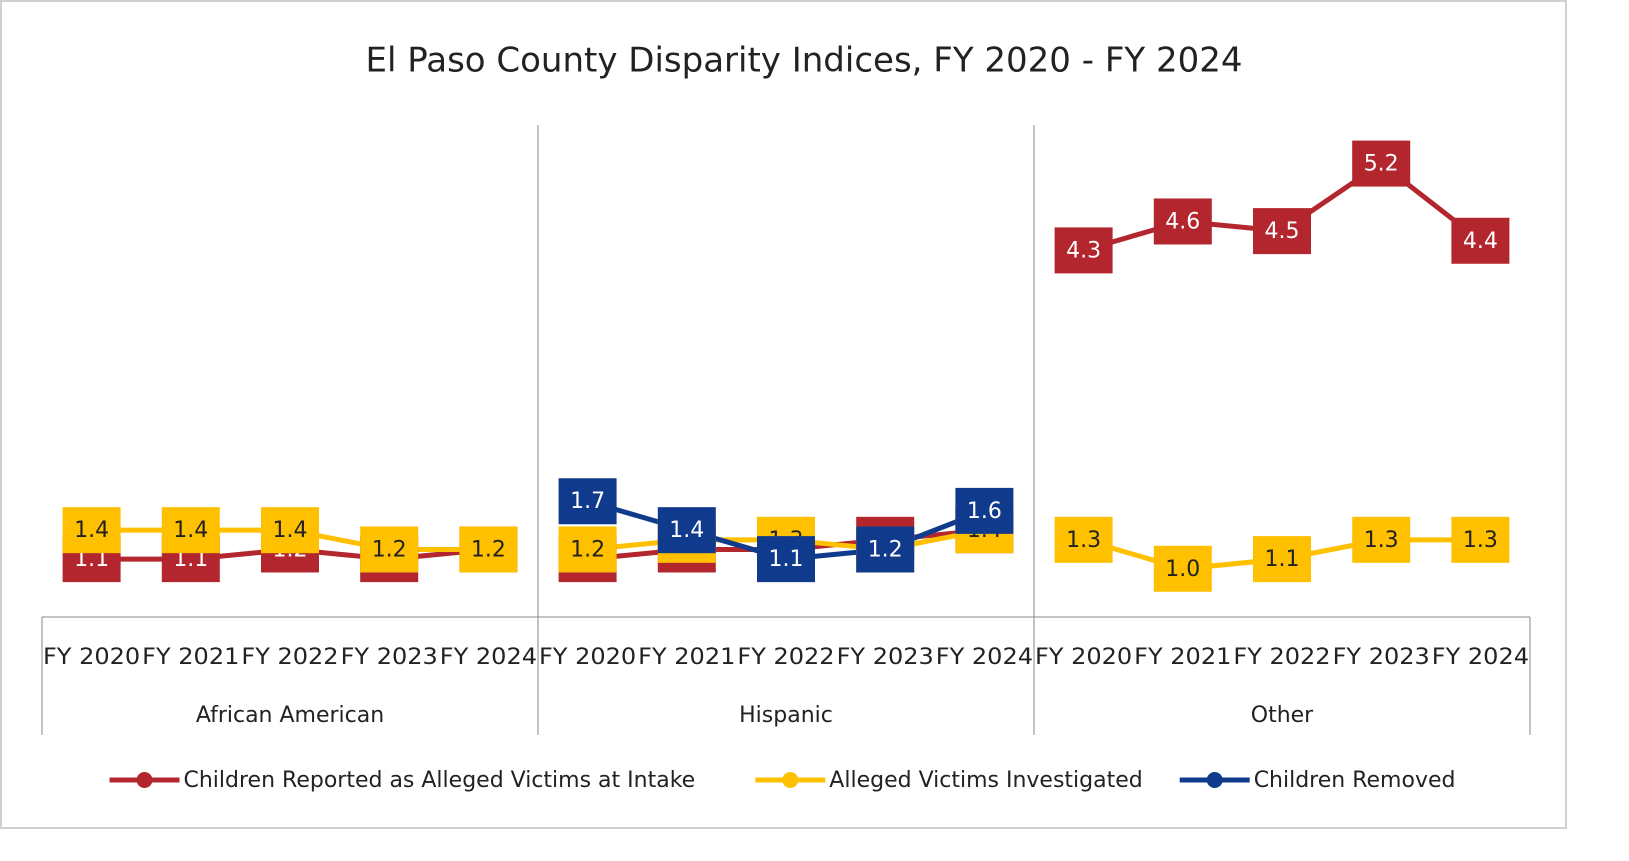 This screenshot has height=861, width=1629. Describe the element at coordinates (290, 715) in the screenshot. I see `group-label: African American` at that location.